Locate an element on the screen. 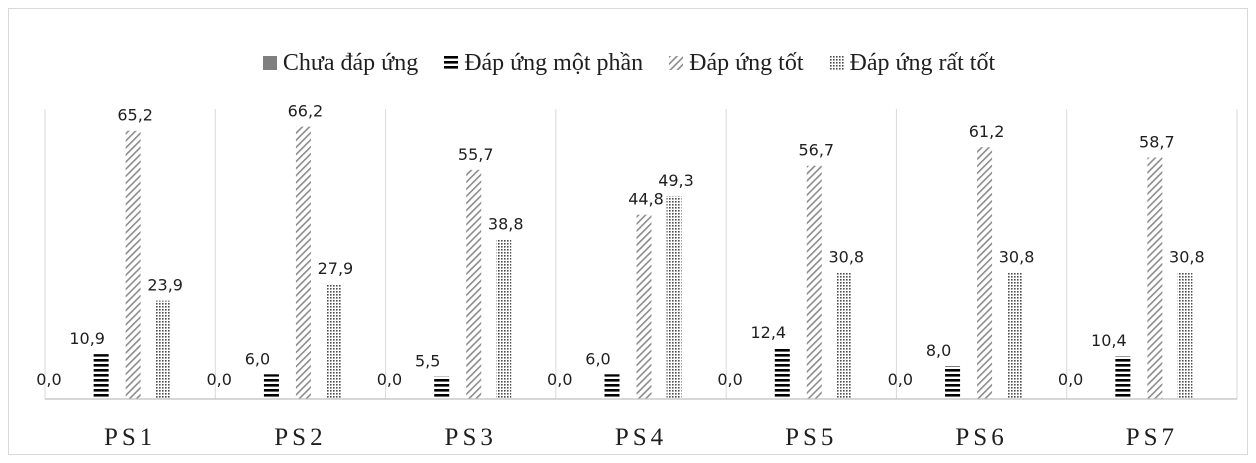  legend-item-4: Đáp ứng rất tốt is located at coordinates (912, 63).